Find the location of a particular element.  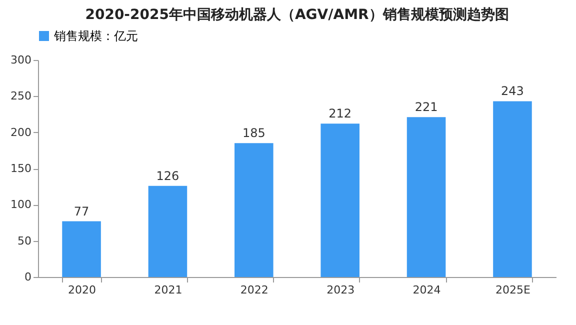

y-tick-label: 300 is located at coordinates (21, 60).